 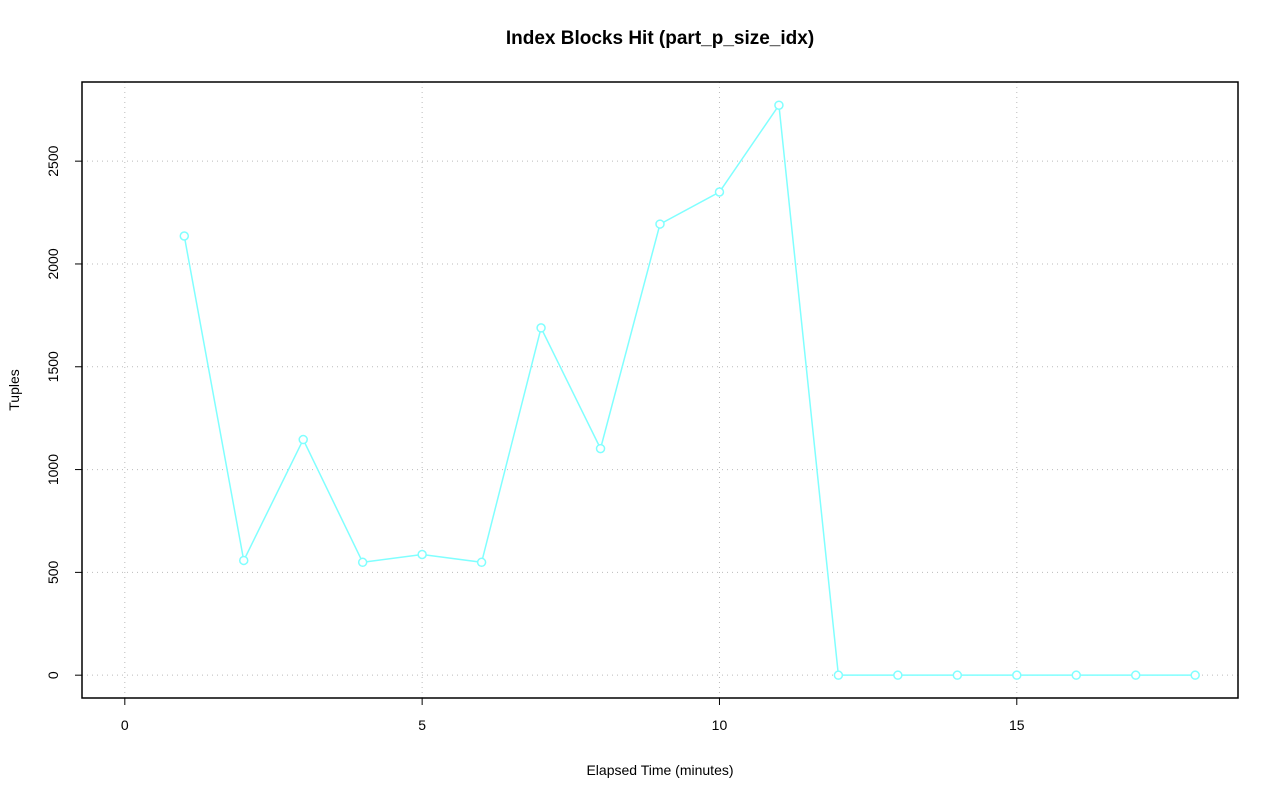 What do you see at coordinates (53, 572) in the screenshot?
I see `y-tick-label: 500` at bounding box center [53, 572].